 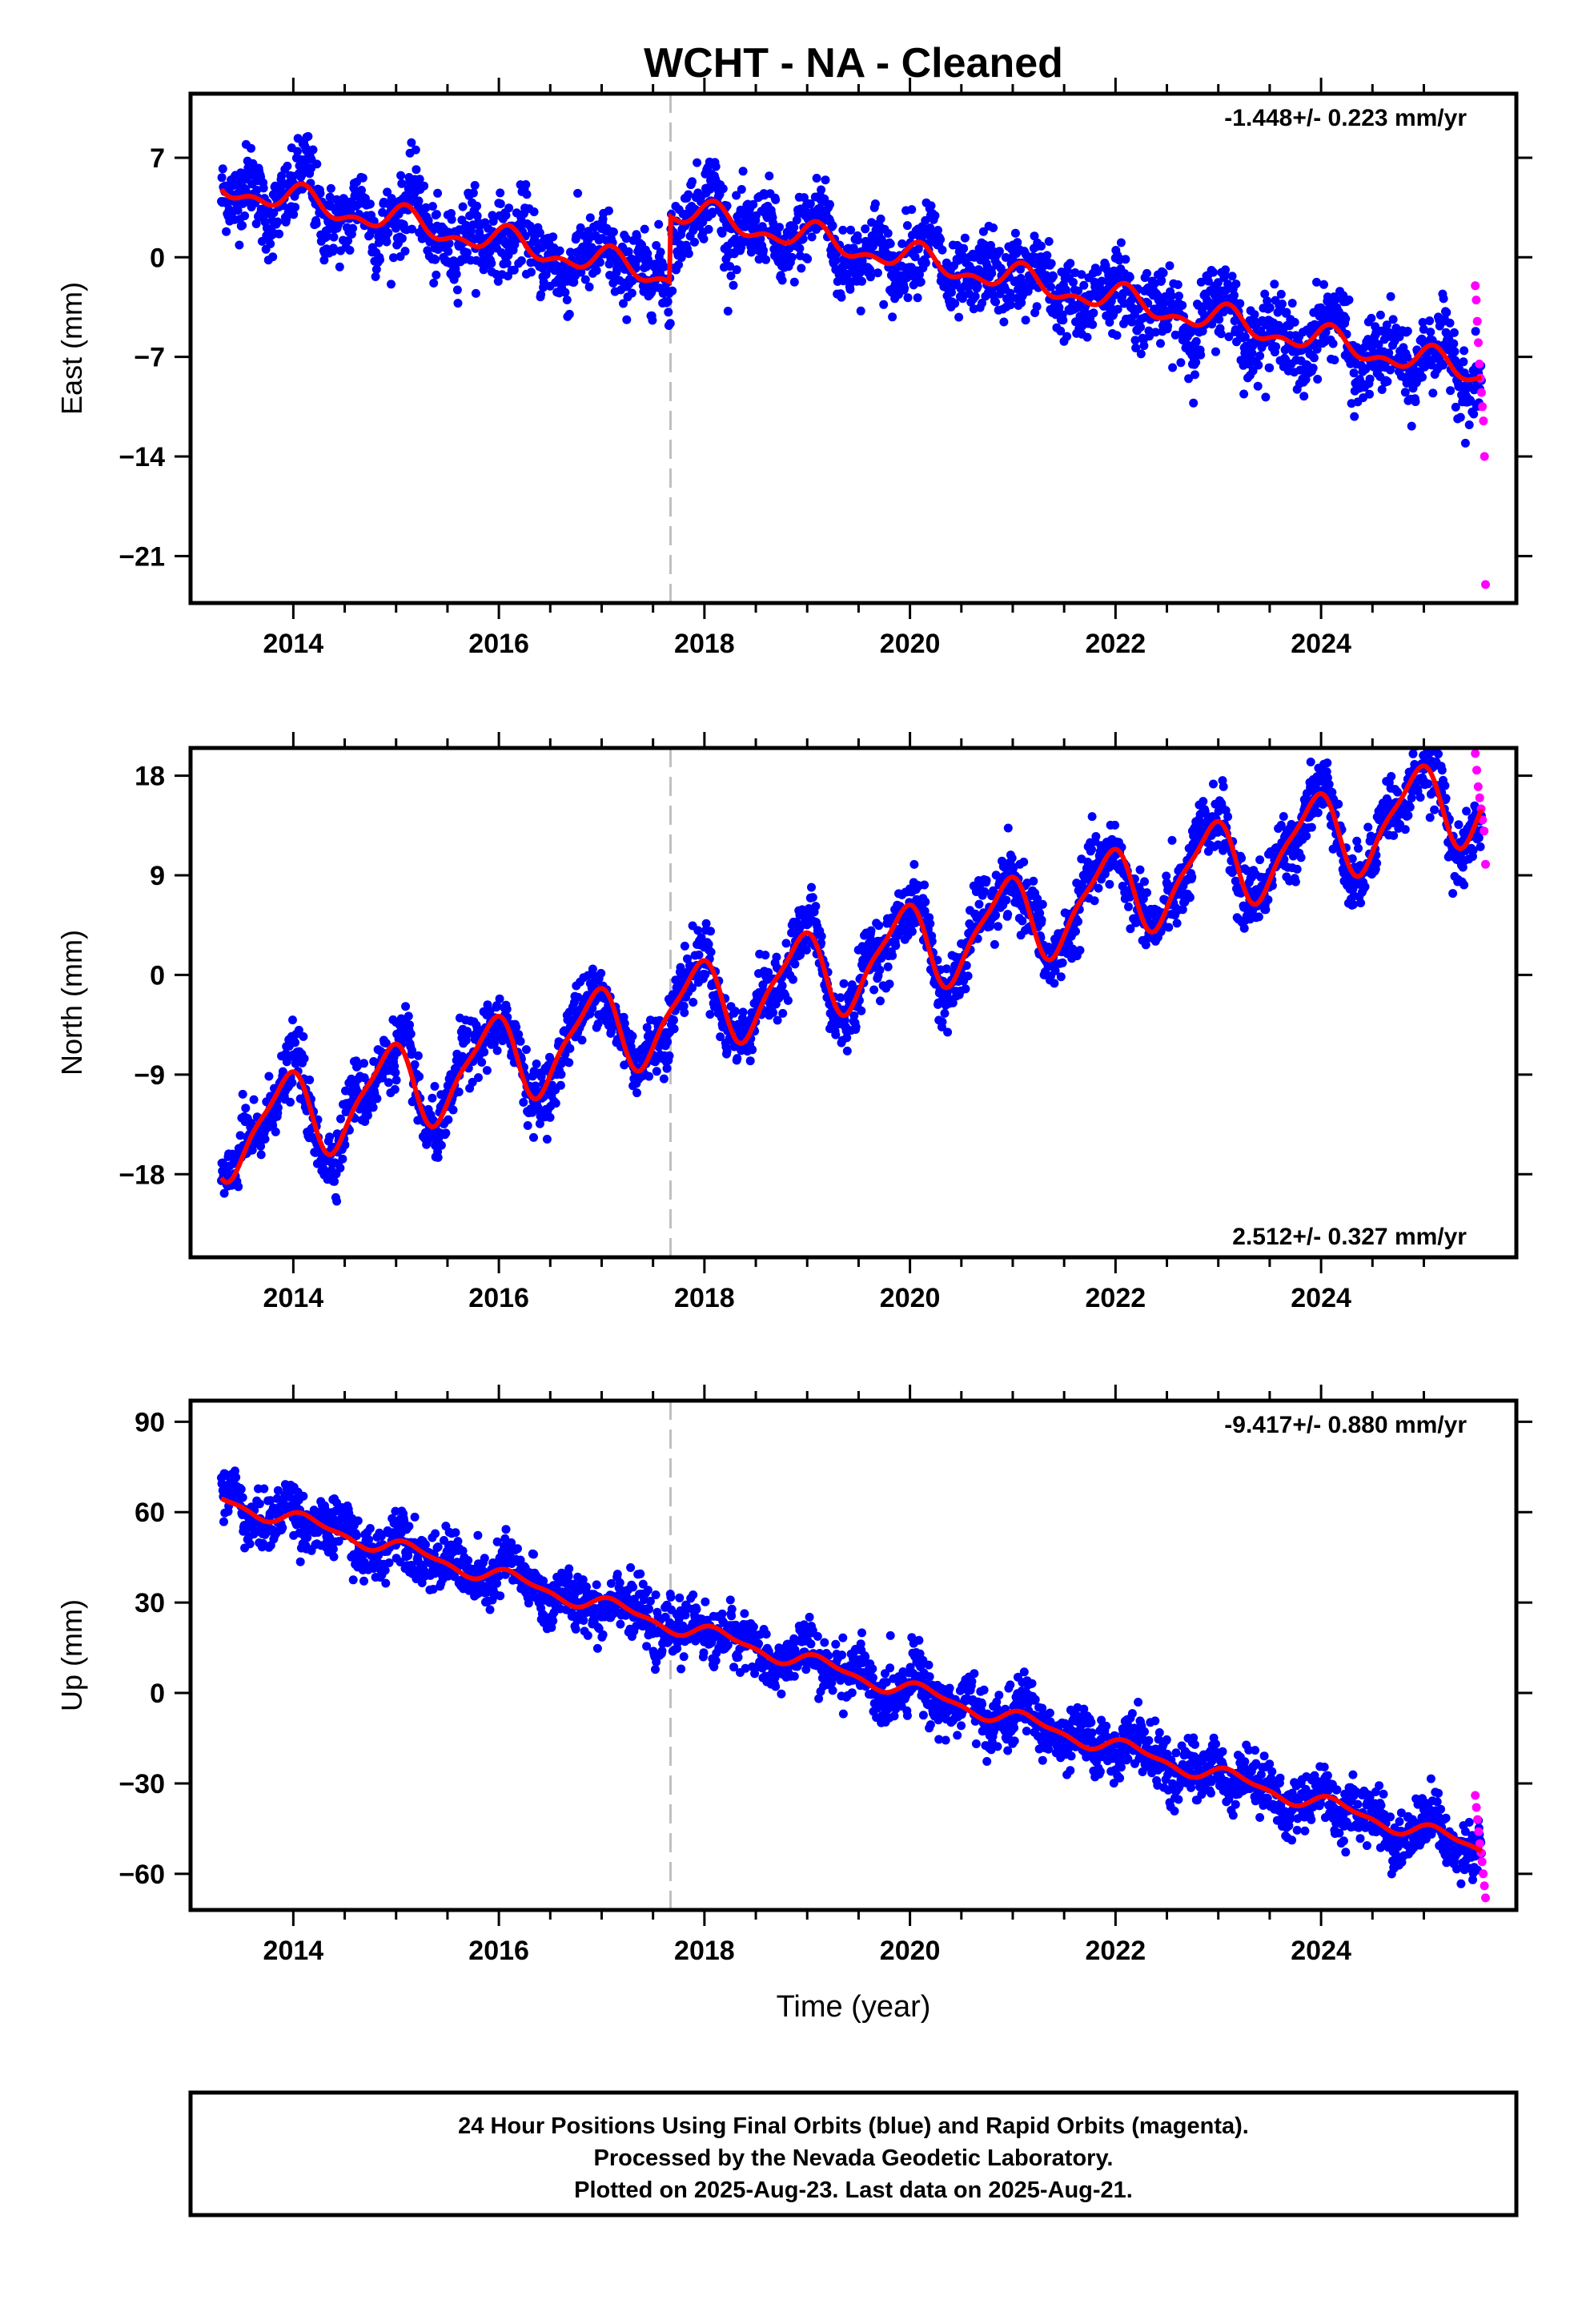 What do you see at coordinates (1321, 644) in the screenshot?
I see `x-tick-label: 2024` at bounding box center [1321, 644].